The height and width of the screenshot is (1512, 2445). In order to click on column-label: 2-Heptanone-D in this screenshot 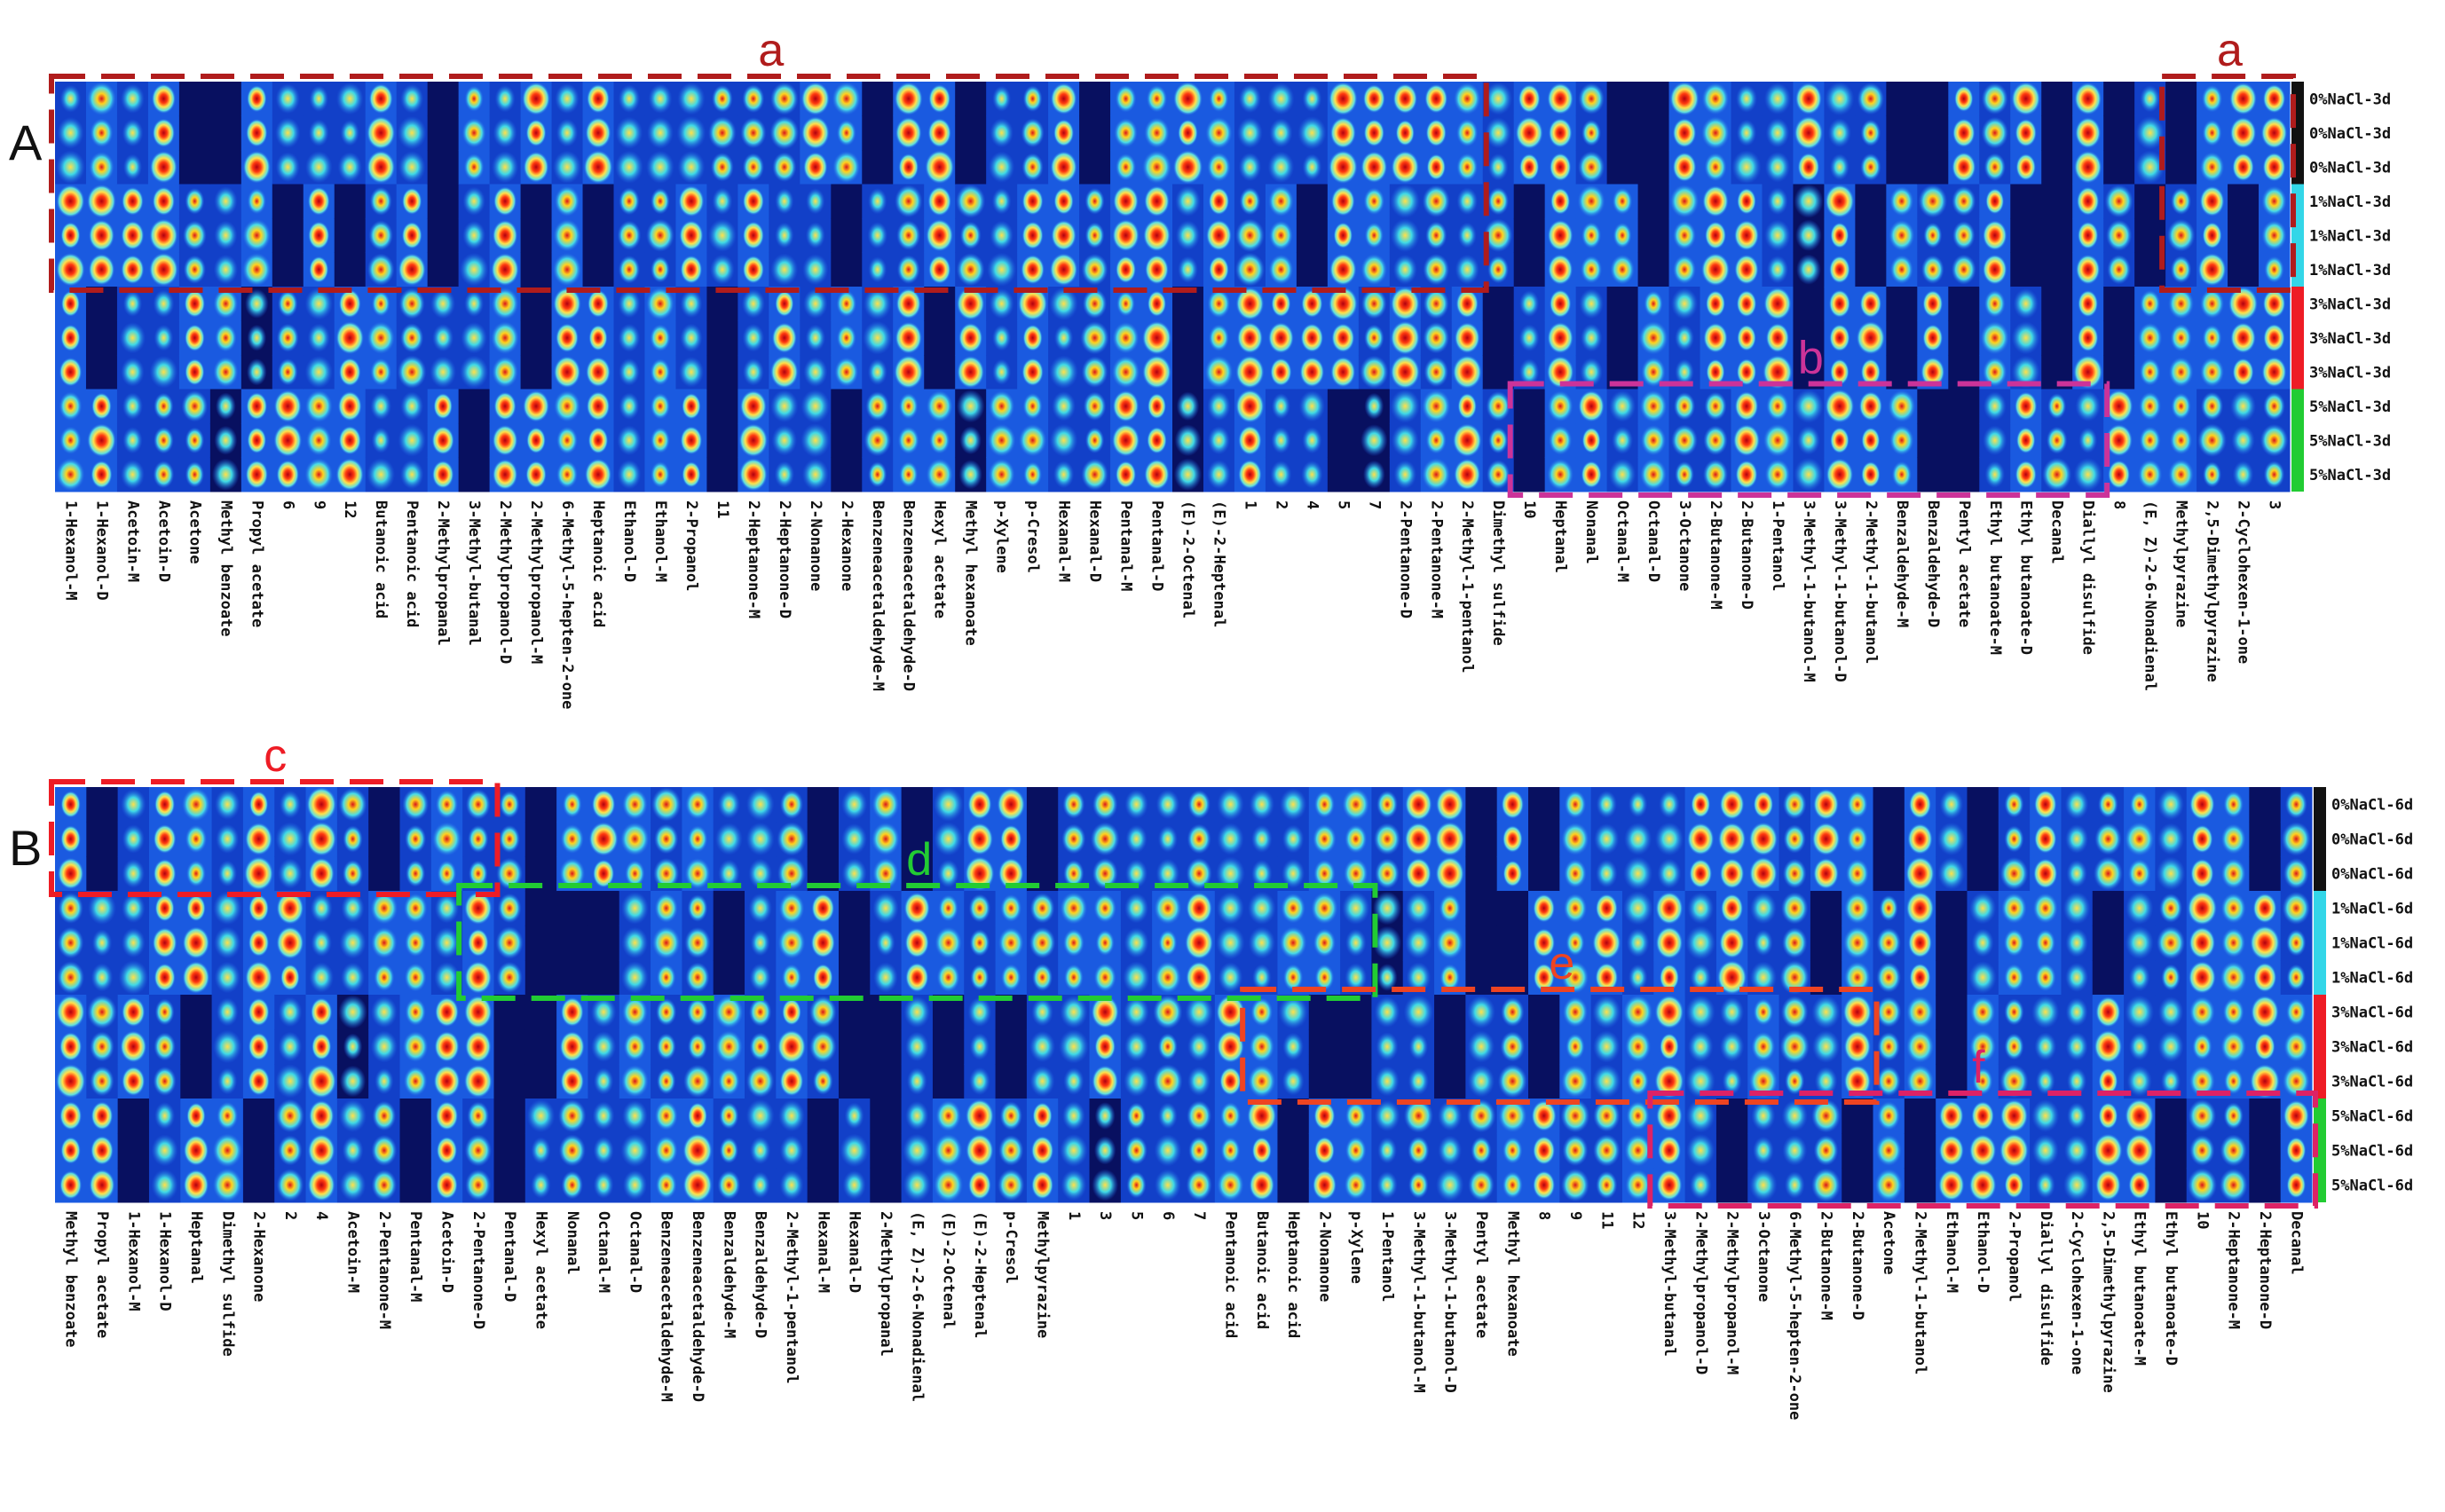, I will do `click(2265, 1270)`.